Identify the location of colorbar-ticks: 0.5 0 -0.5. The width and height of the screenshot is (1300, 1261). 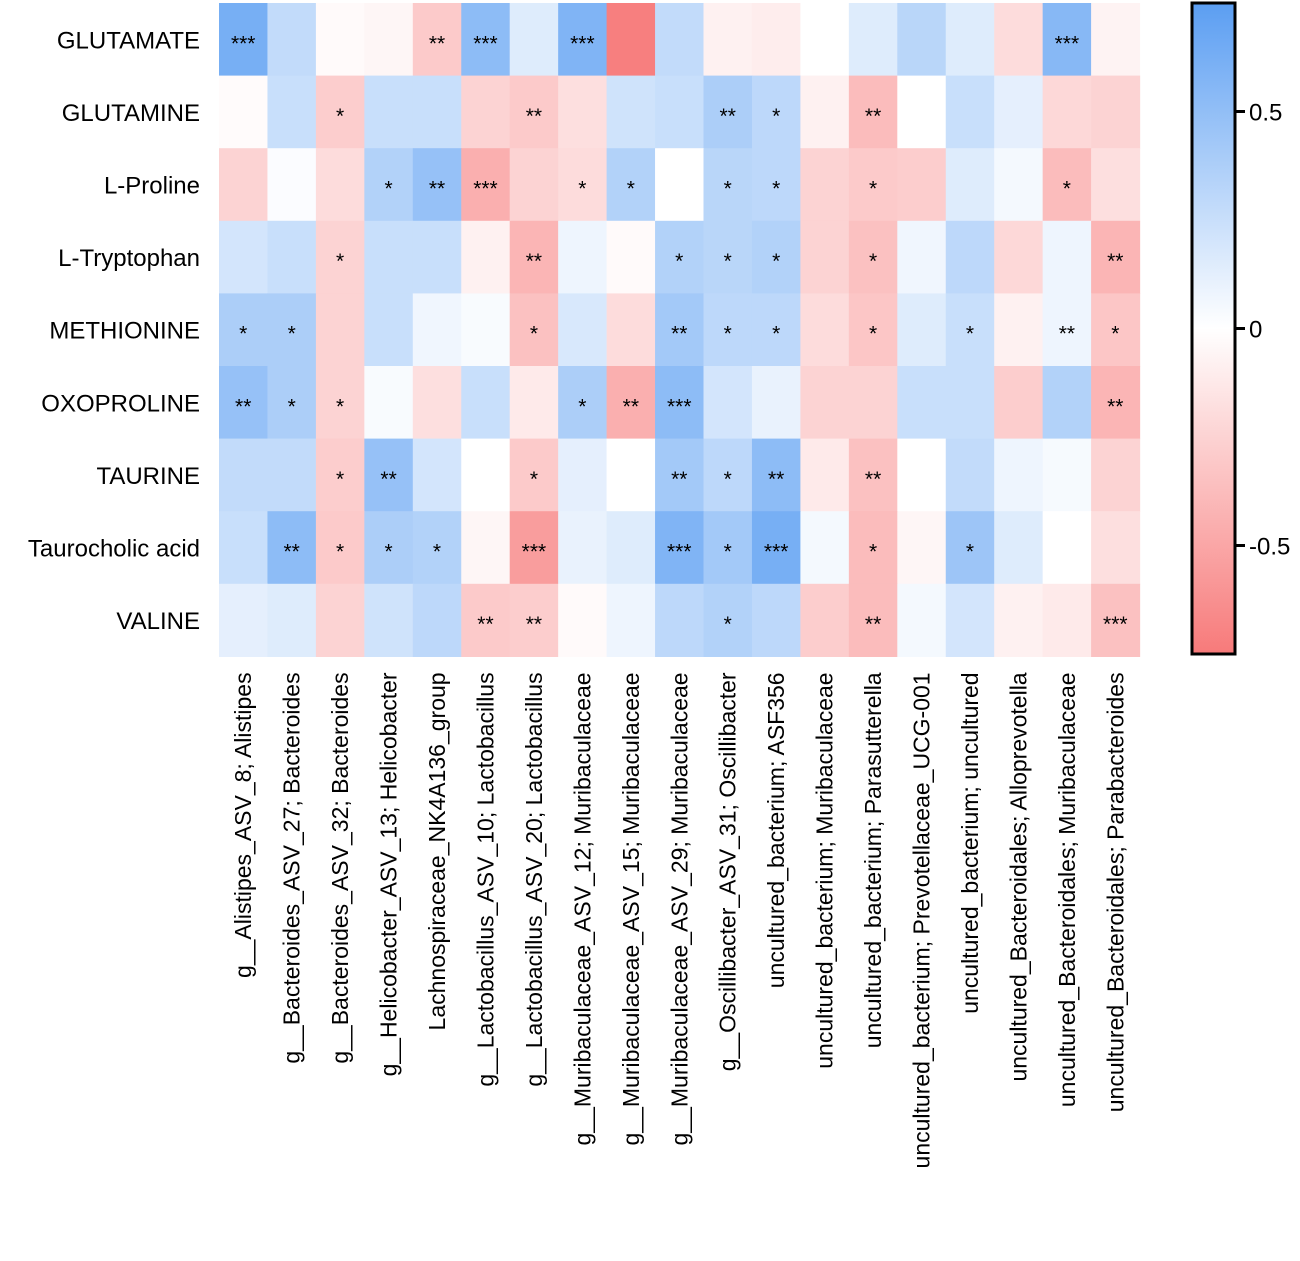
(1262, 330).